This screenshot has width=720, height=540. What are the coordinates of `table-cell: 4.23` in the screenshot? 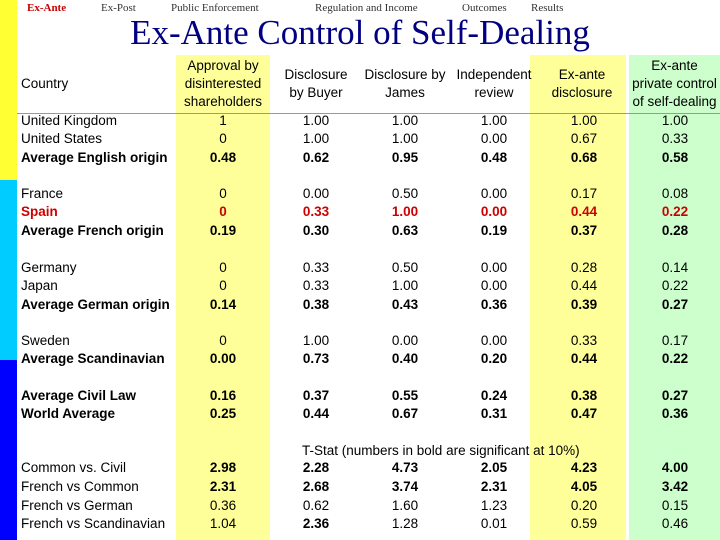 It's located at (584, 467).